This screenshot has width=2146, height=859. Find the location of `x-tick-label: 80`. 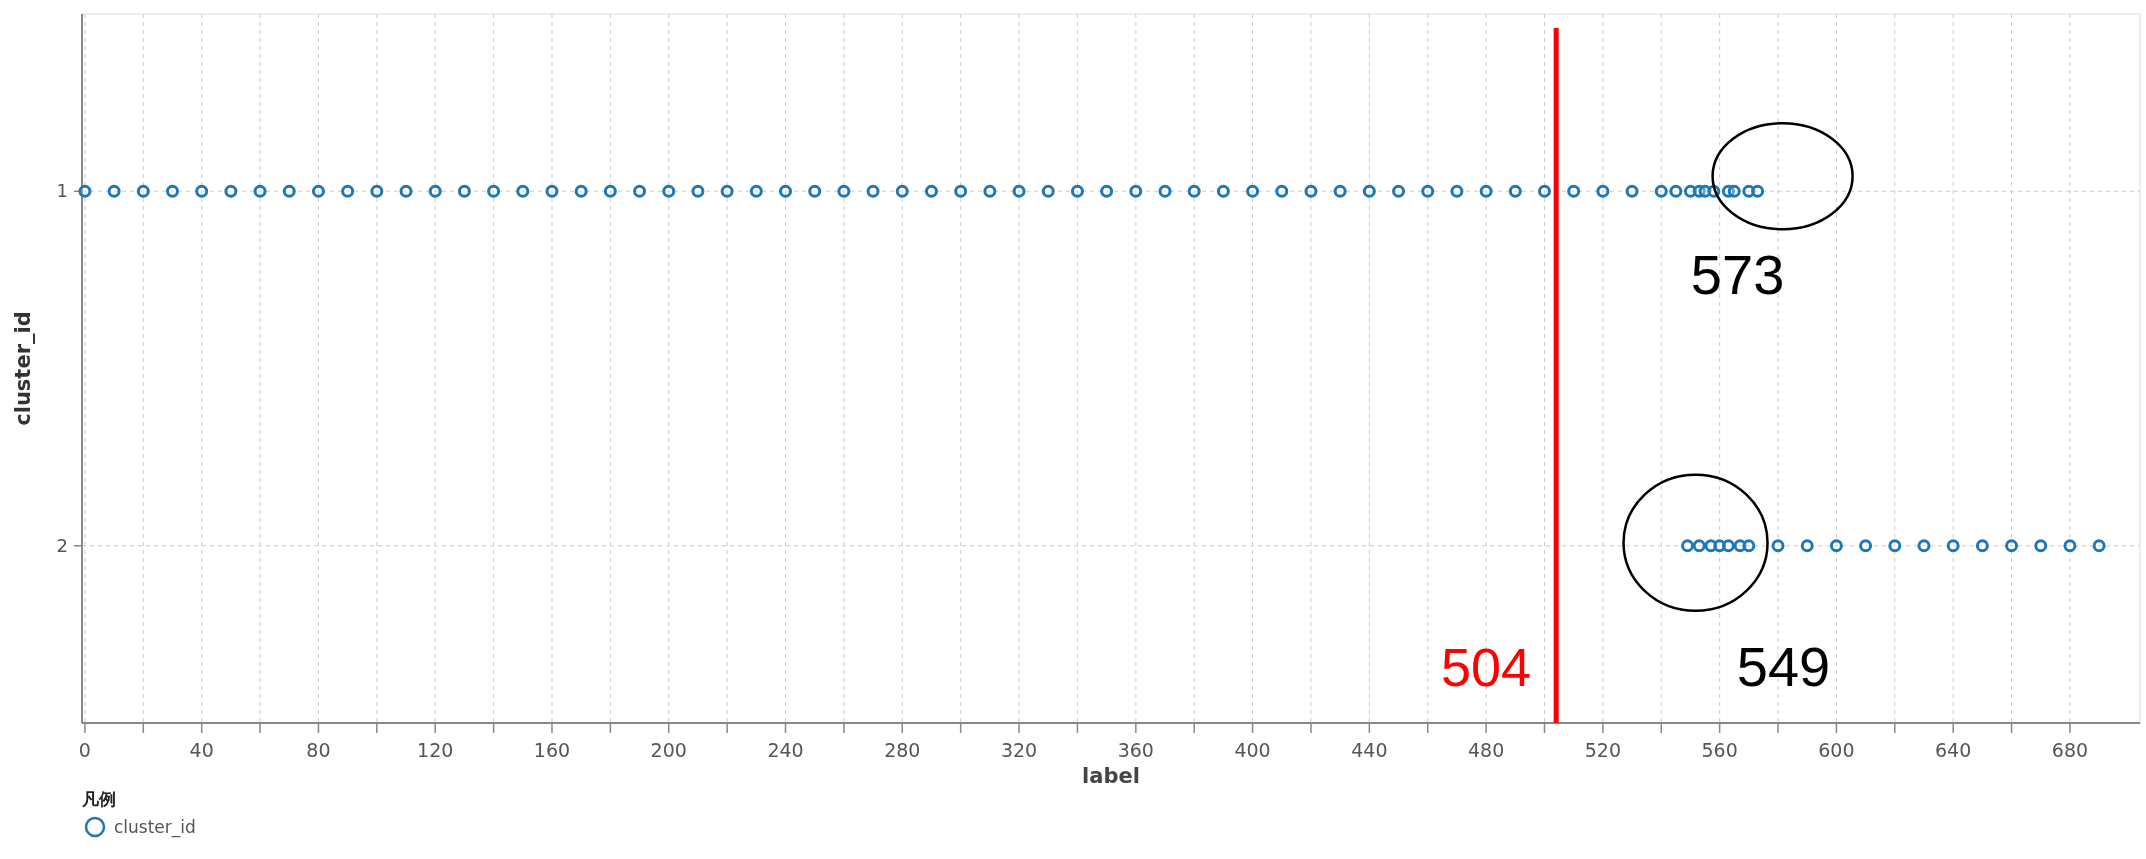

x-tick-label: 80 is located at coordinates (318, 750).